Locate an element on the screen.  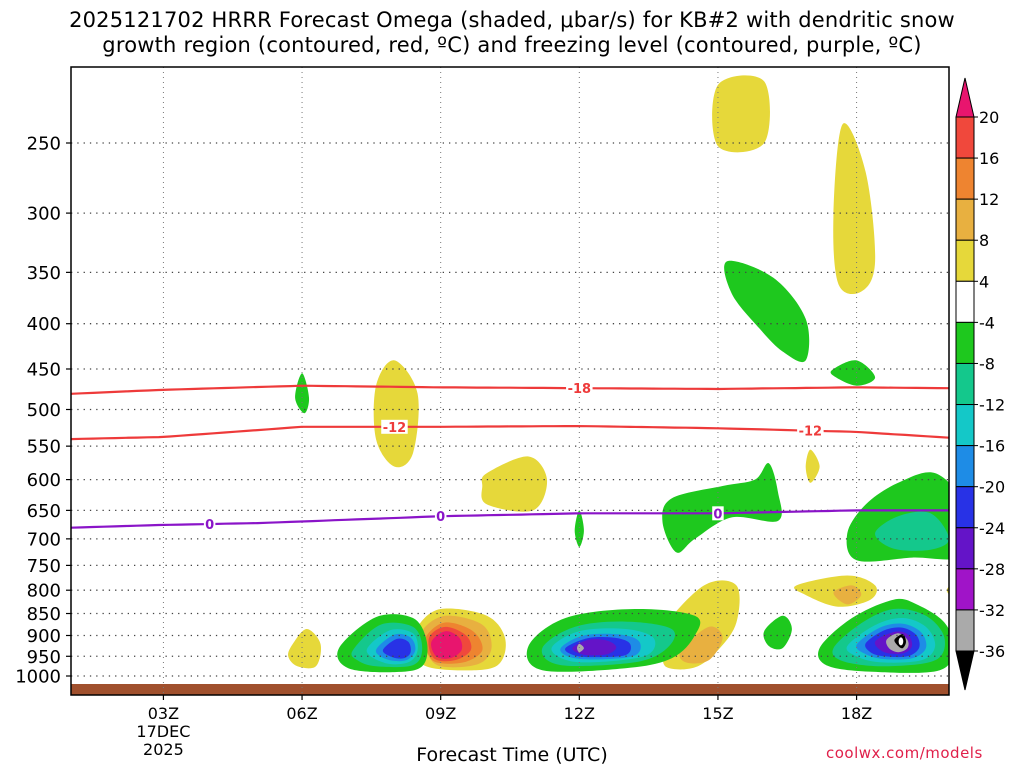
y-tick-label: 800 is located at coordinates (44, 591).